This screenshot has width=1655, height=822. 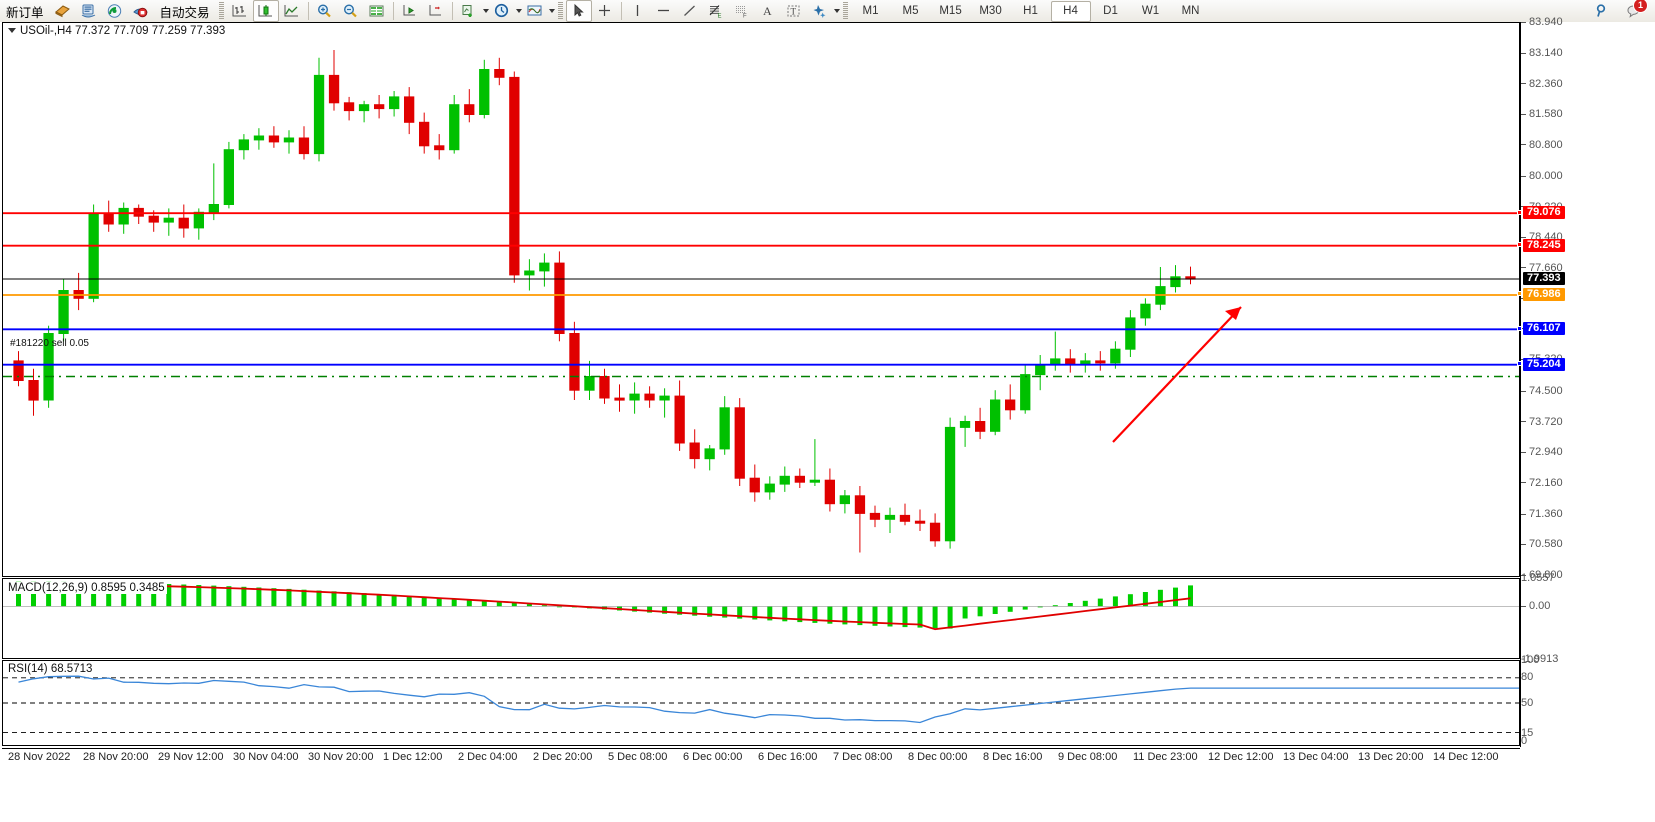 What do you see at coordinates (1542, 53) in the screenshot?
I see `price-tick: 83.140` at bounding box center [1542, 53].